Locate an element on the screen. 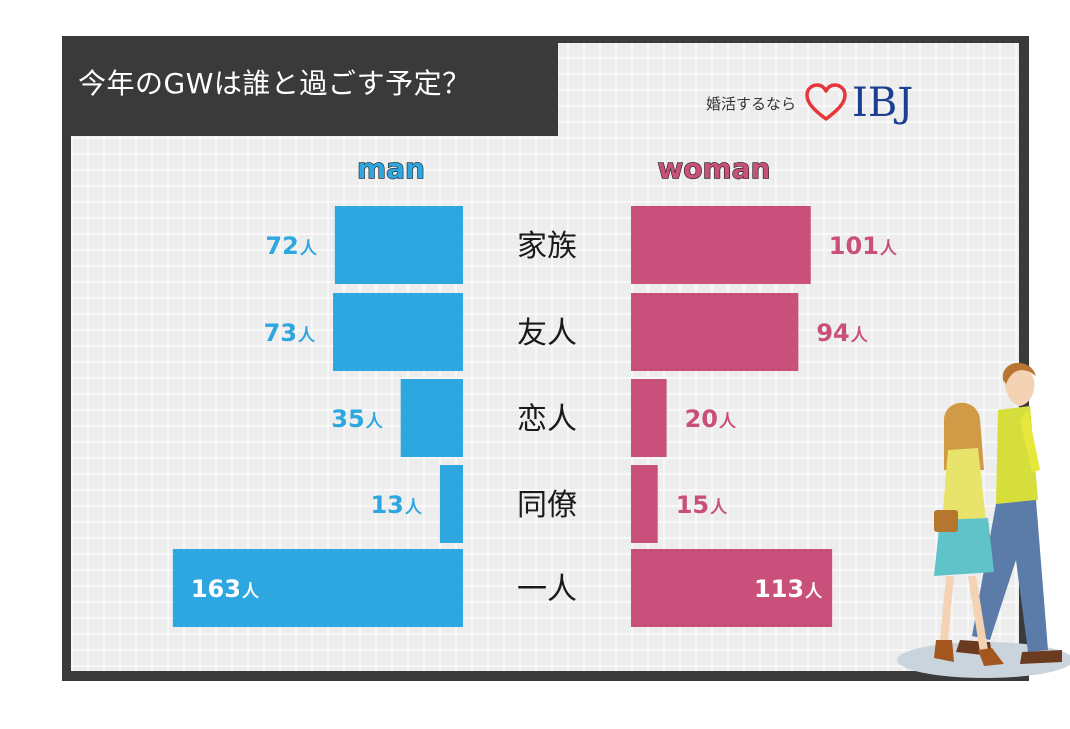 The width and height of the screenshot is (1070, 729). page-title: 今年のGWは誰と過ごす予定？ is located at coordinates (274, 83).